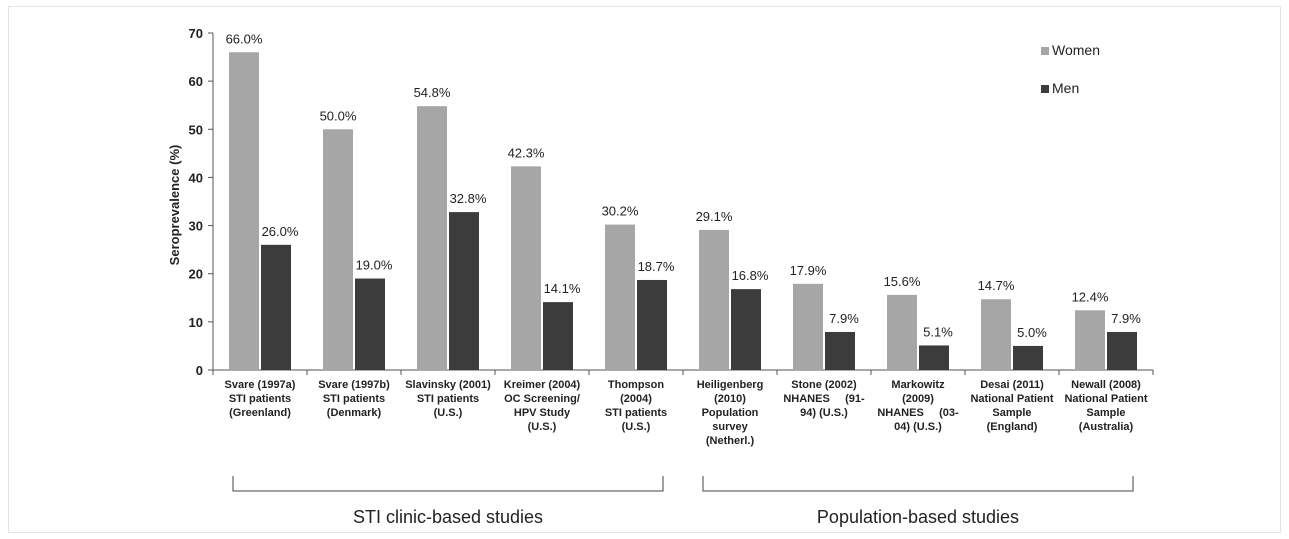  What do you see at coordinates (448, 517) in the screenshot?
I see `group-label: STI clinic-based studies` at bounding box center [448, 517].